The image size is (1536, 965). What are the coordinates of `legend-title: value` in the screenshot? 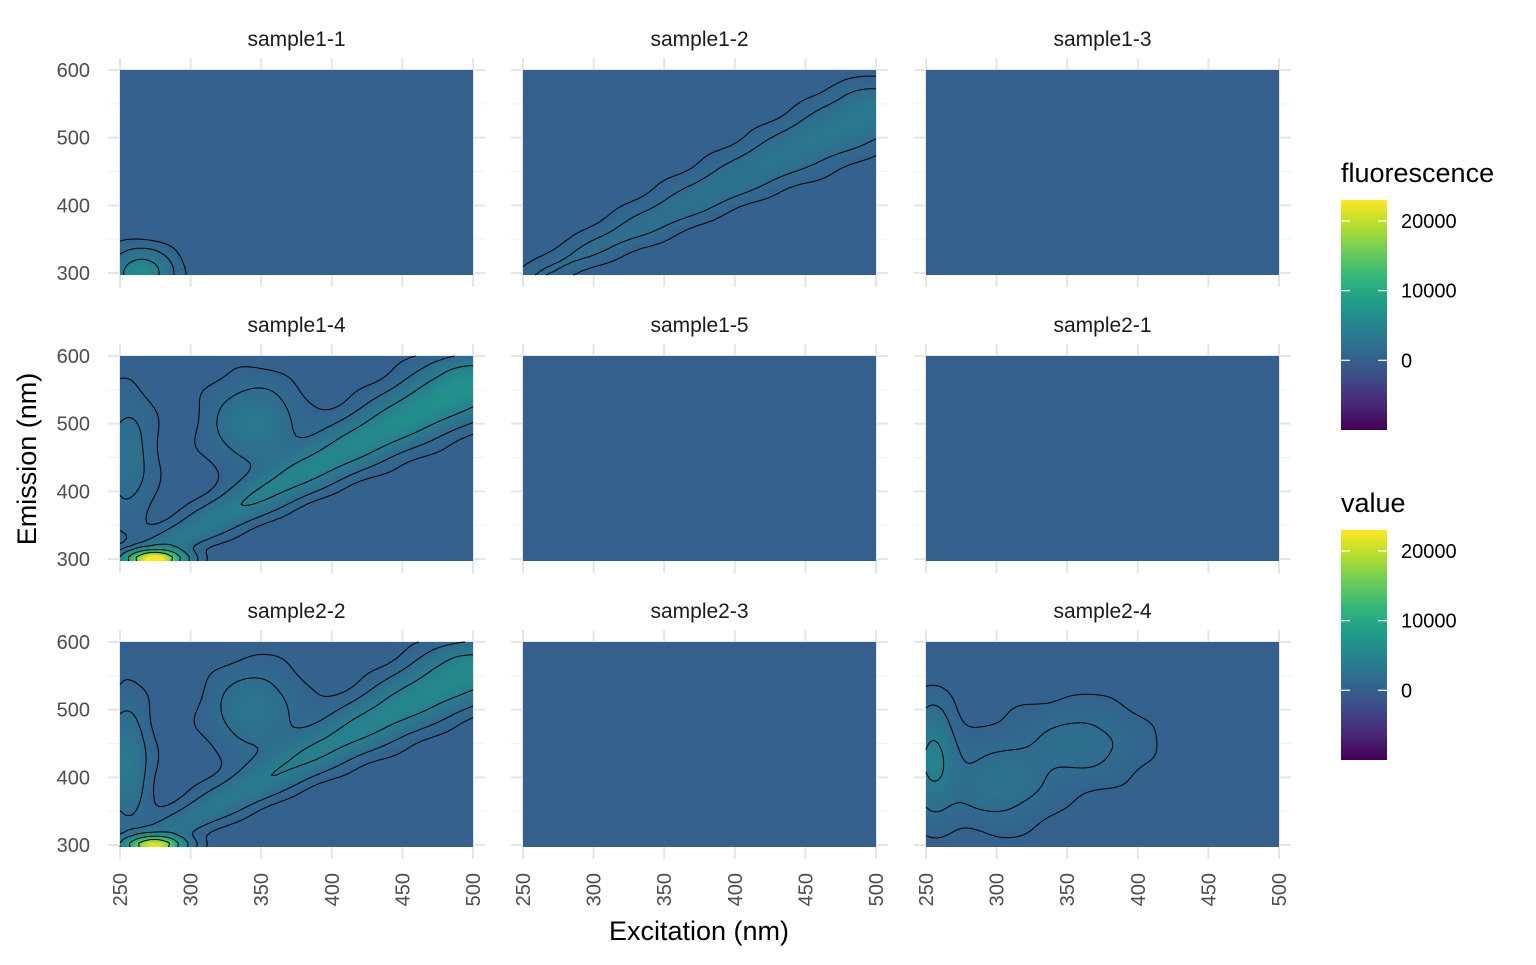 It's located at (1373, 503).